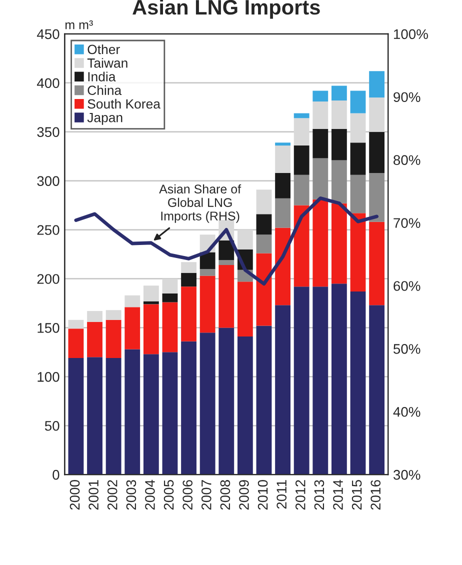 The width and height of the screenshot is (462, 565). I want to click on y2-tick-label: 50%, so click(406, 349).